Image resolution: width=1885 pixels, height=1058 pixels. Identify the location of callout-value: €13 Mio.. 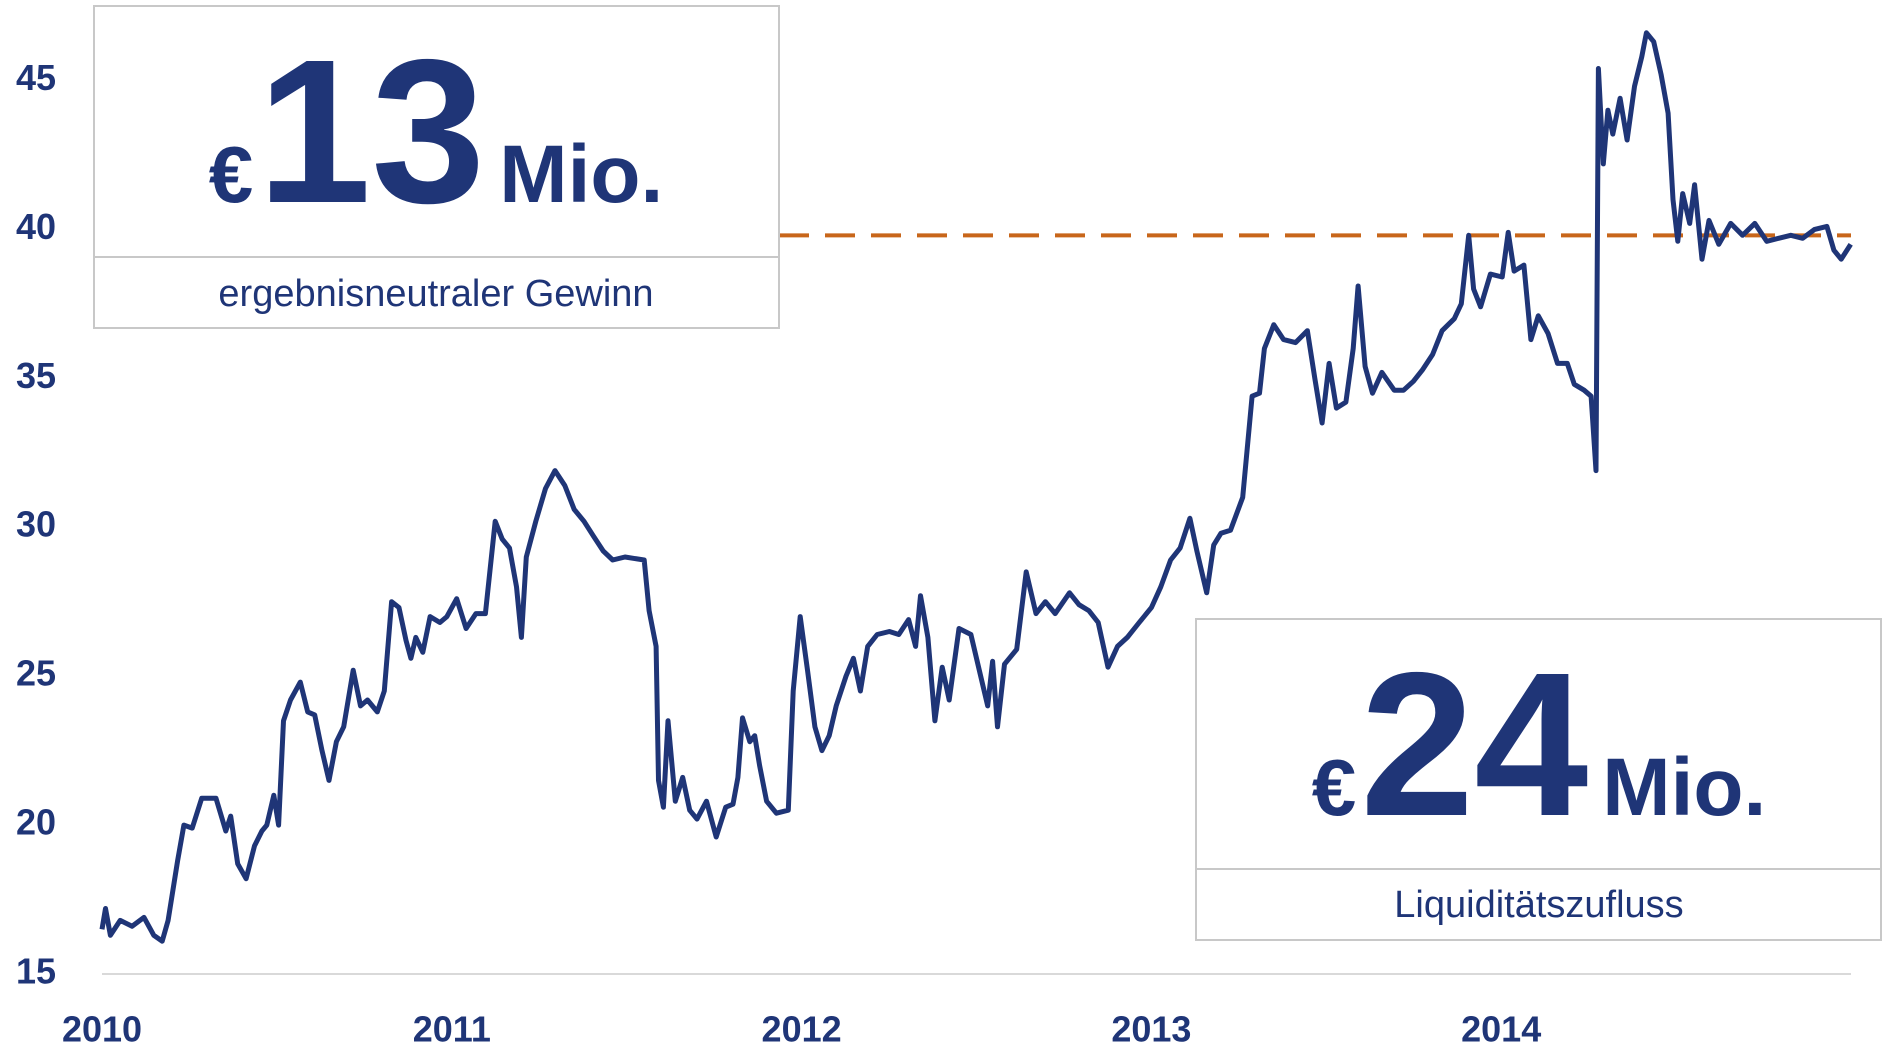
(436, 131).